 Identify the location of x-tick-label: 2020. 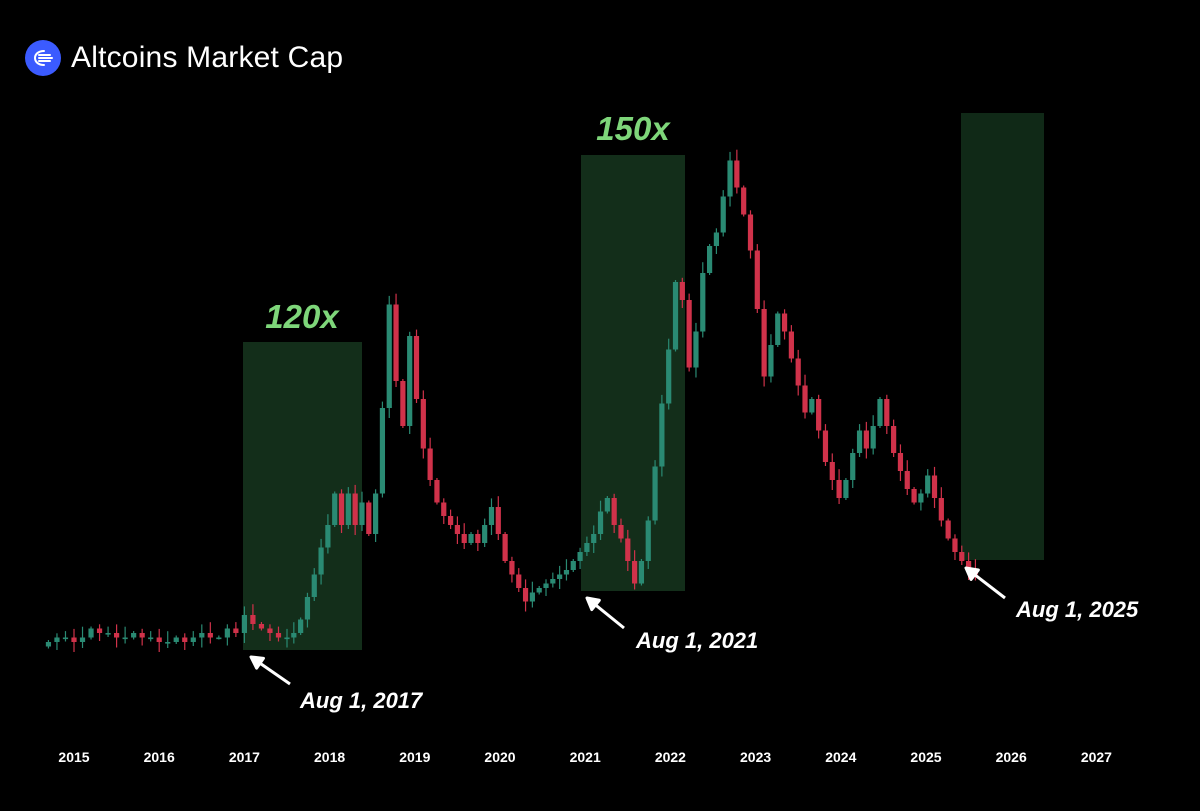
(499, 757).